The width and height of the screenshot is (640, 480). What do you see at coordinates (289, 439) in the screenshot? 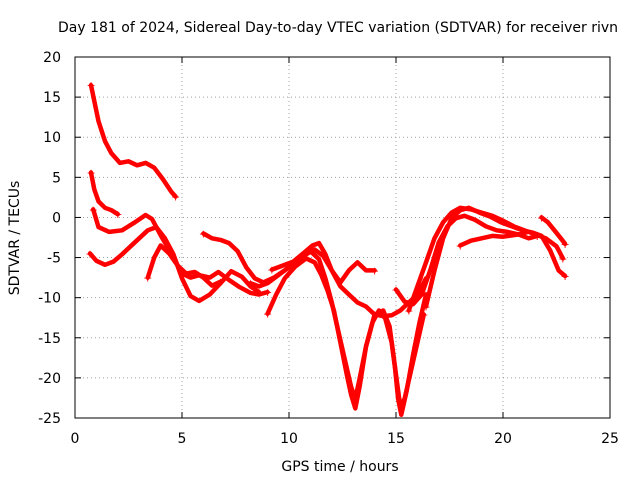
I see `x-tick-label: 10` at bounding box center [289, 439].